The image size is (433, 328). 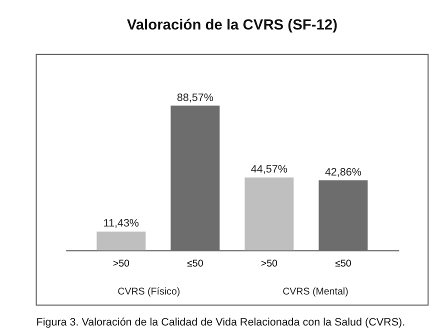 I want to click on text: CVRS (Físico), so click(x=149, y=292).